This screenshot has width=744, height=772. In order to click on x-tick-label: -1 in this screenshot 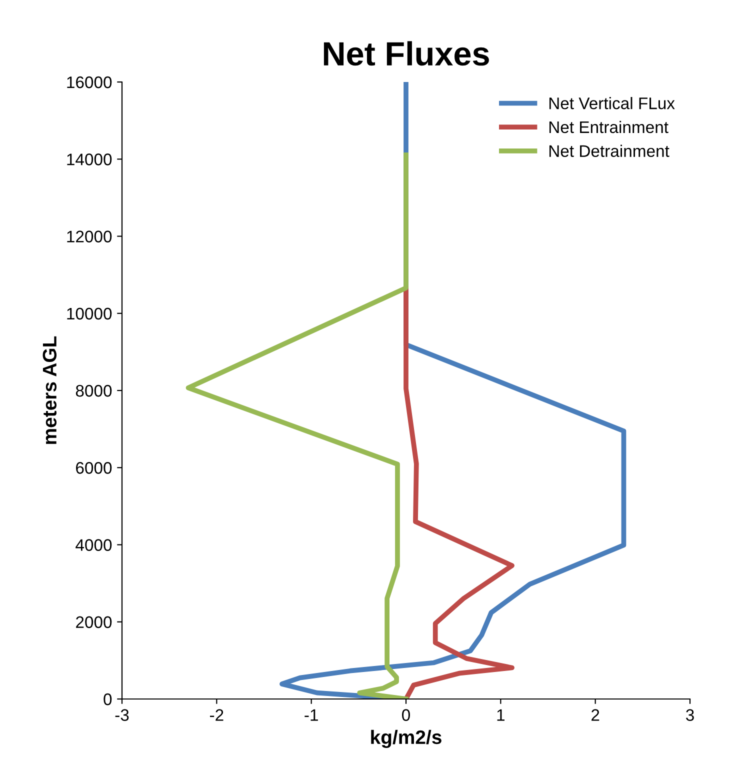, I will do `click(311, 715)`.